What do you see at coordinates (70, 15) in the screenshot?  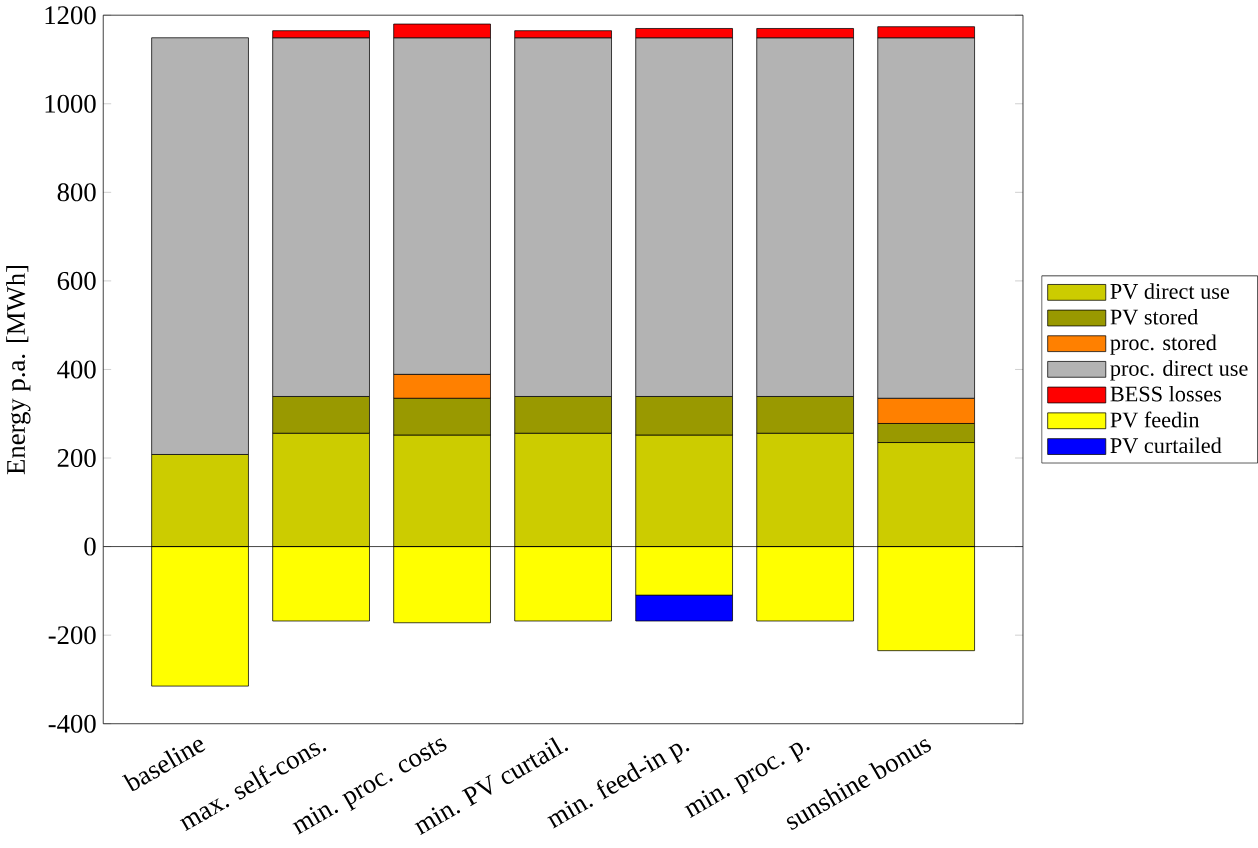 I see `y-tick-label: 1200` at bounding box center [70, 15].